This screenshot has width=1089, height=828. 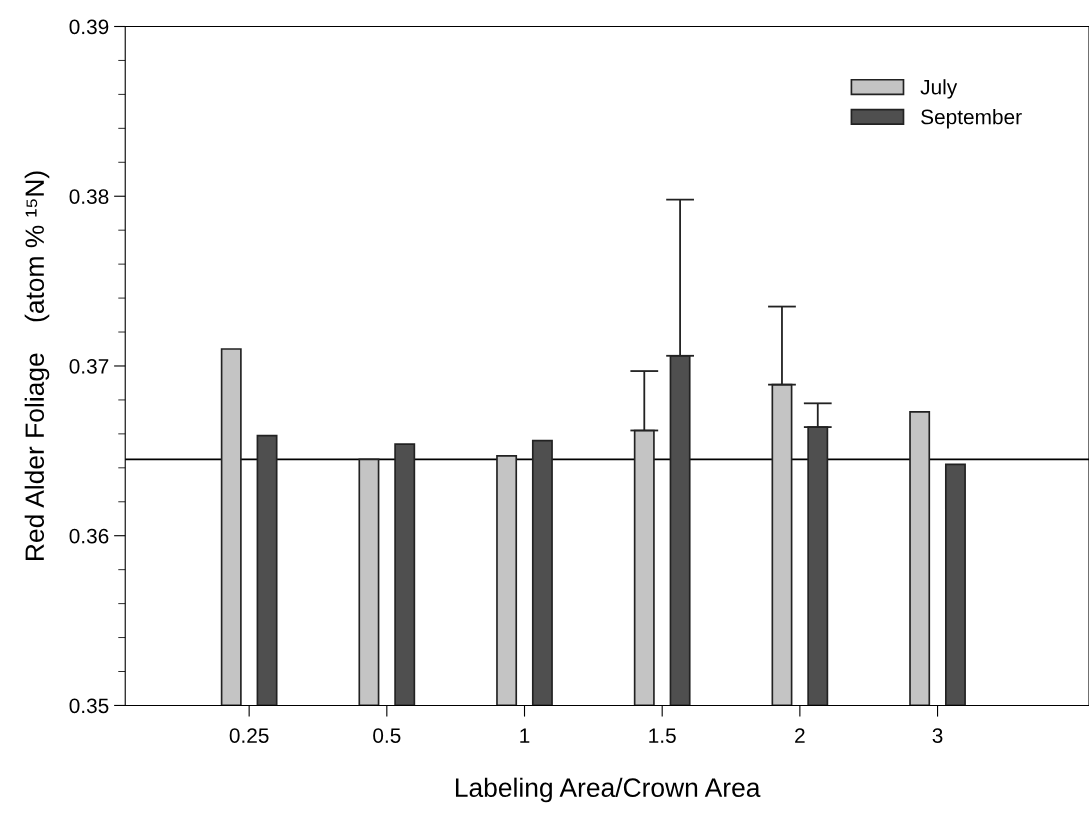 I want to click on y-tick-label: 0.38, so click(x=89, y=196).